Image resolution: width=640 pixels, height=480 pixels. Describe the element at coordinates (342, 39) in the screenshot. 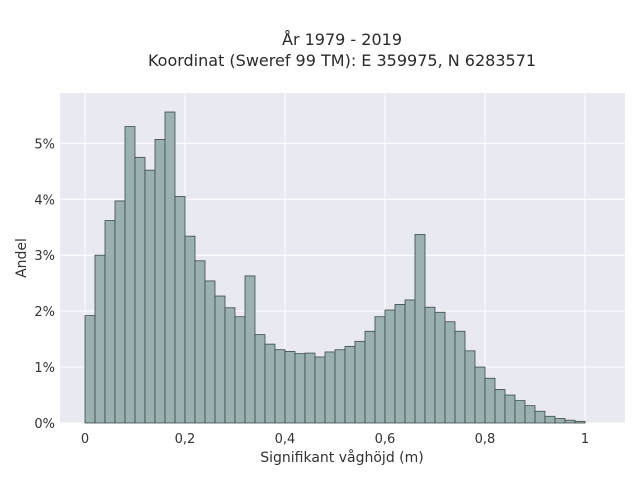

I see `chart-title-line-1: År 1979 - 2019` at that location.